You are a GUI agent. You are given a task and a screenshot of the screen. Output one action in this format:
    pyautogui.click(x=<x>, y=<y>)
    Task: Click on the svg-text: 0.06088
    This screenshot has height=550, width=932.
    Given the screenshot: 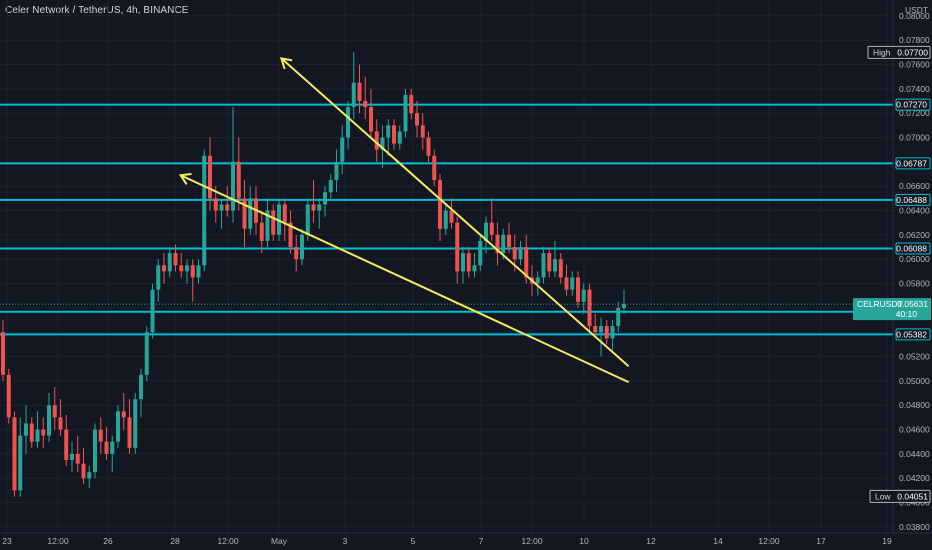 What is the action you would take?
    pyautogui.click(x=911, y=248)
    